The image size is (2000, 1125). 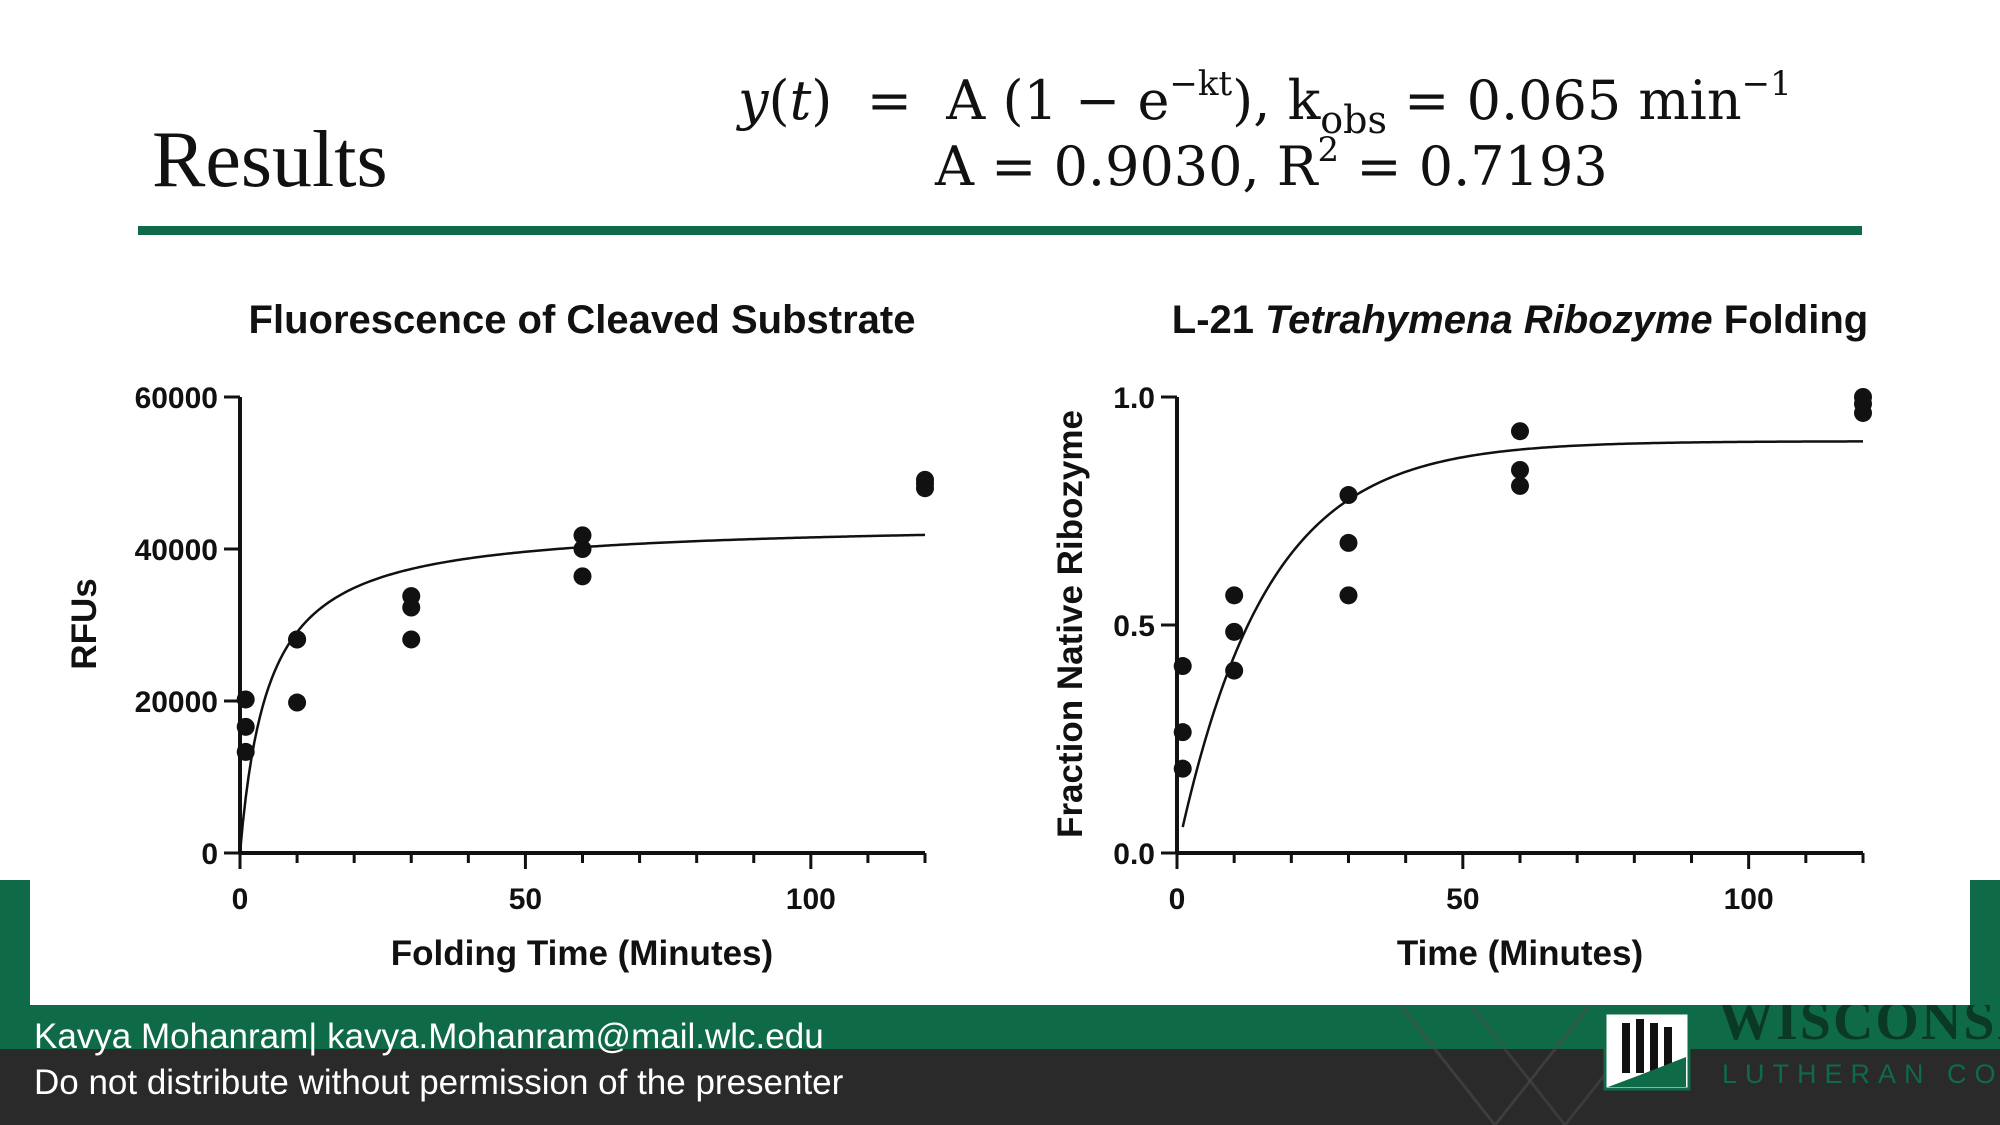 I want to click on chart-1-x-tick-label: 50, so click(x=525, y=899).